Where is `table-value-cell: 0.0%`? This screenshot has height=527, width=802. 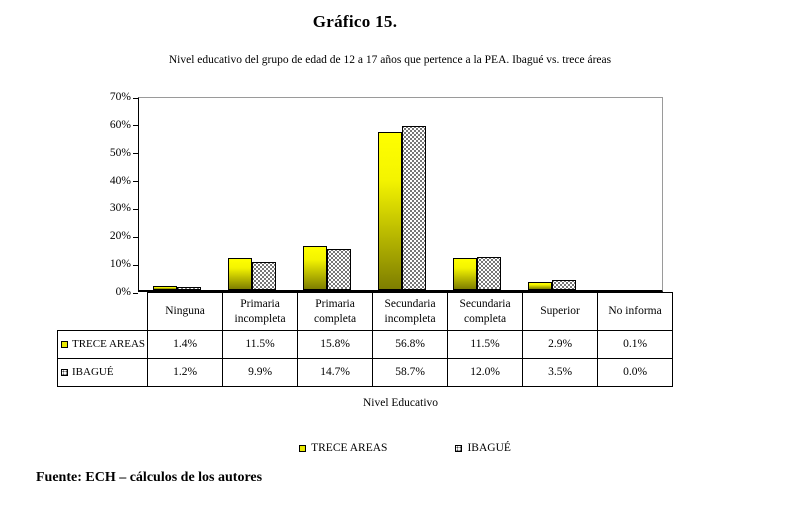
table-value-cell: 0.0% is located at coordinates (635, 372).